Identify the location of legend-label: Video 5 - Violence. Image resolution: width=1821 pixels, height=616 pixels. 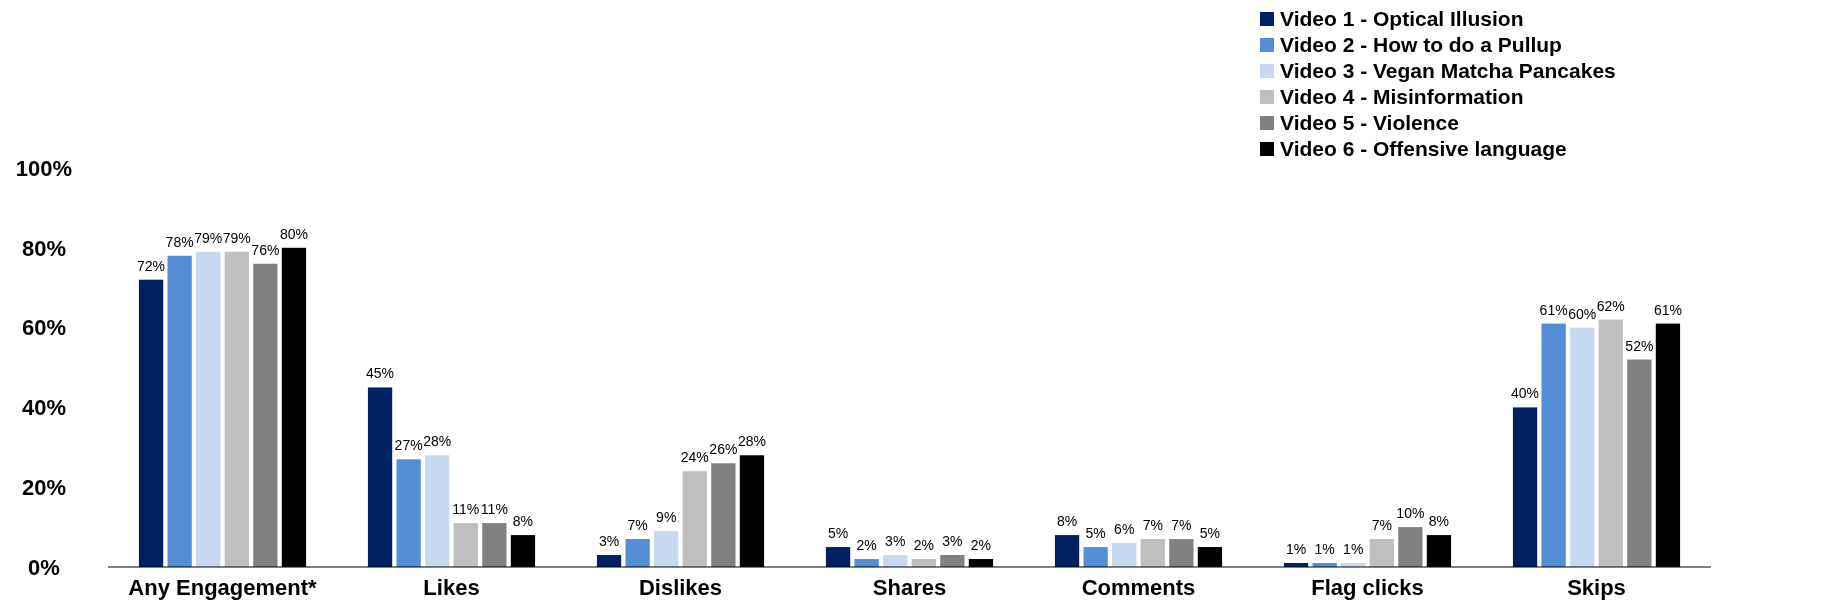
(1369, 123).